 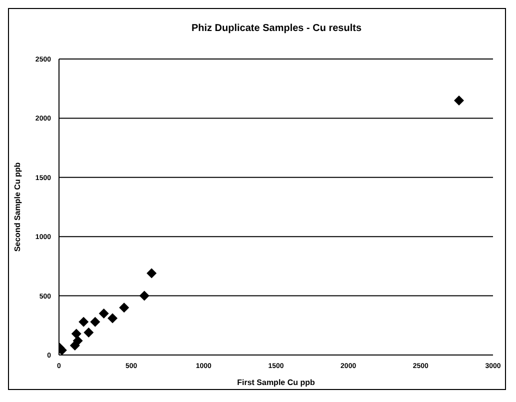 What do you see at coordinates (17, 207) in the screenshot?
I see `y-axis-title: Second Sample Cu ppb` at bounding box center [17, 207].